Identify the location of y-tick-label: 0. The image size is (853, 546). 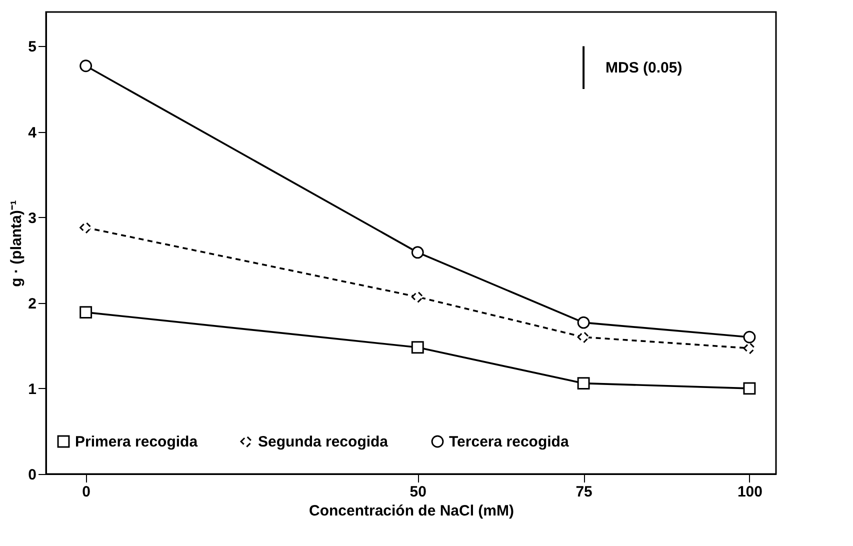
(32, 475).